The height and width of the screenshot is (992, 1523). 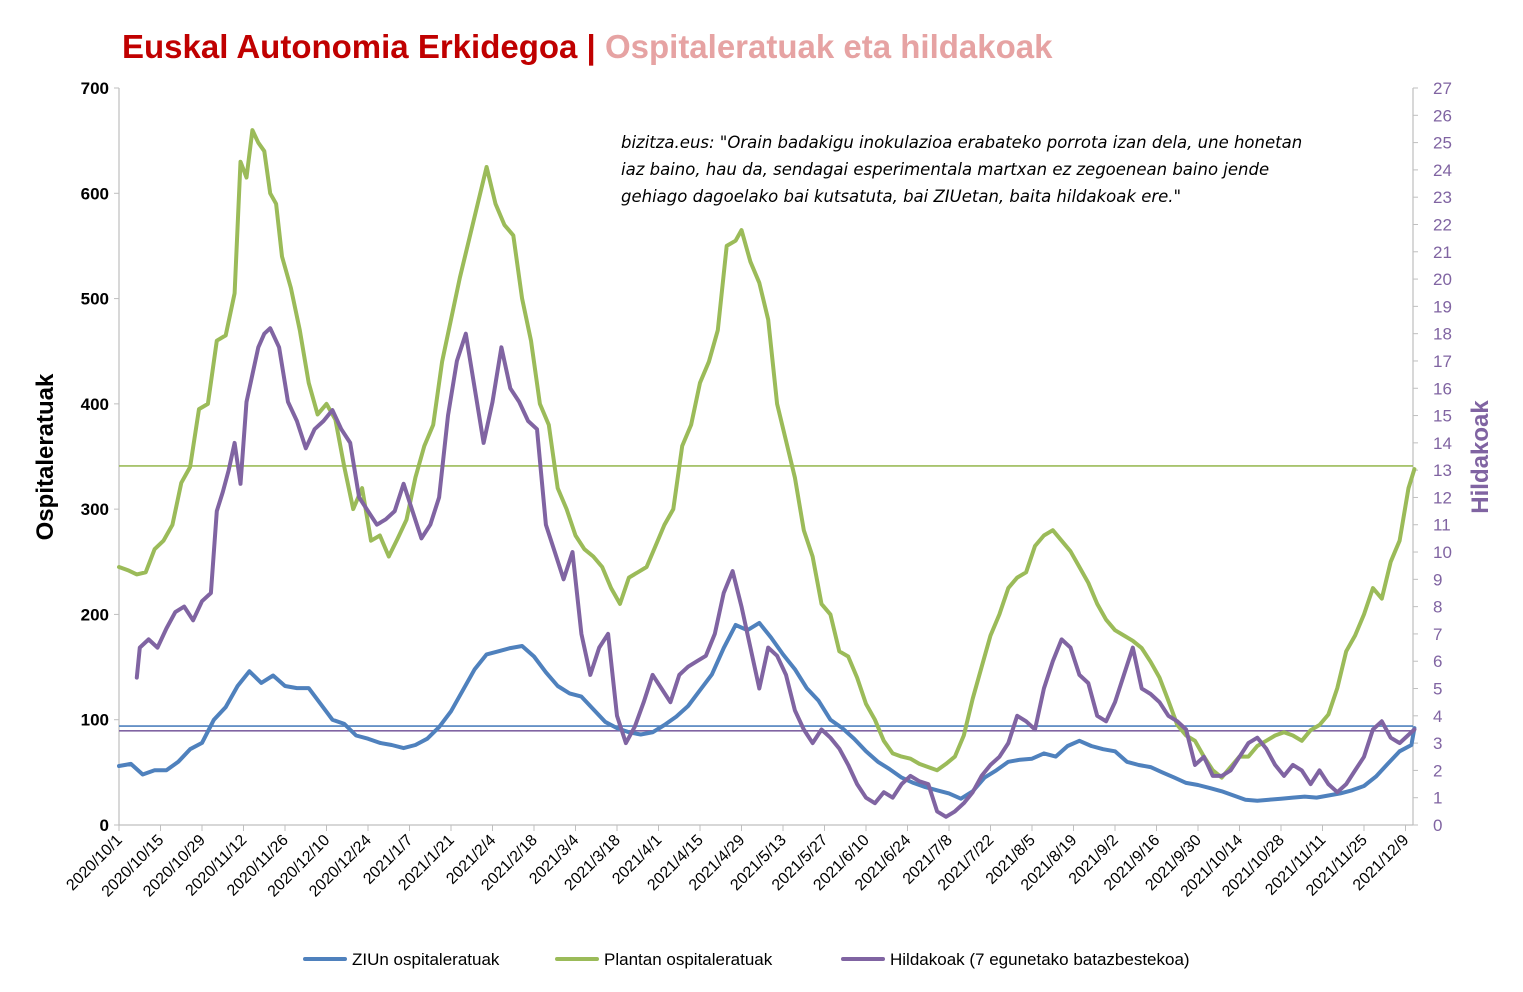 What do you see at coordinates (45, 456) in the screenshot?
I see `y-axis-left-title: Ospitaleratuak` at bounding box center [45, 456].